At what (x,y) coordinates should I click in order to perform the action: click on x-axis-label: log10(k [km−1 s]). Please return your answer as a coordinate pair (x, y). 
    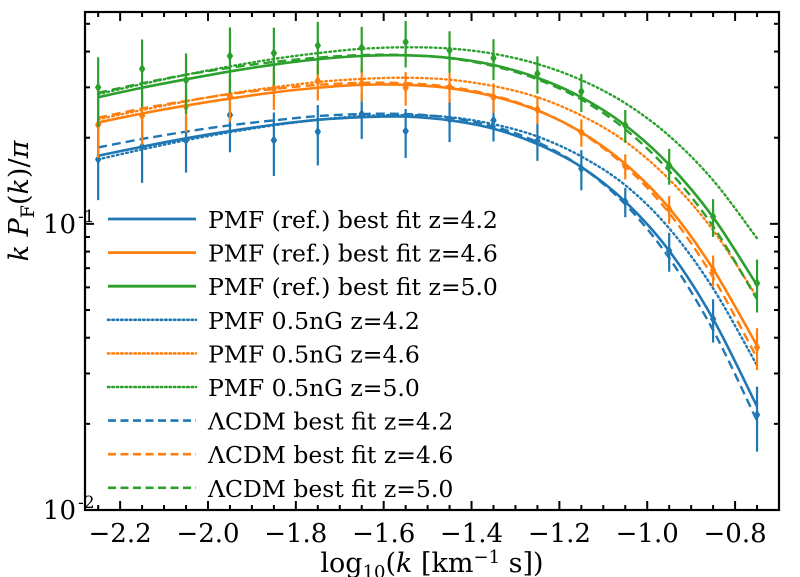
    Looking at the image, I should click on (431, 562).